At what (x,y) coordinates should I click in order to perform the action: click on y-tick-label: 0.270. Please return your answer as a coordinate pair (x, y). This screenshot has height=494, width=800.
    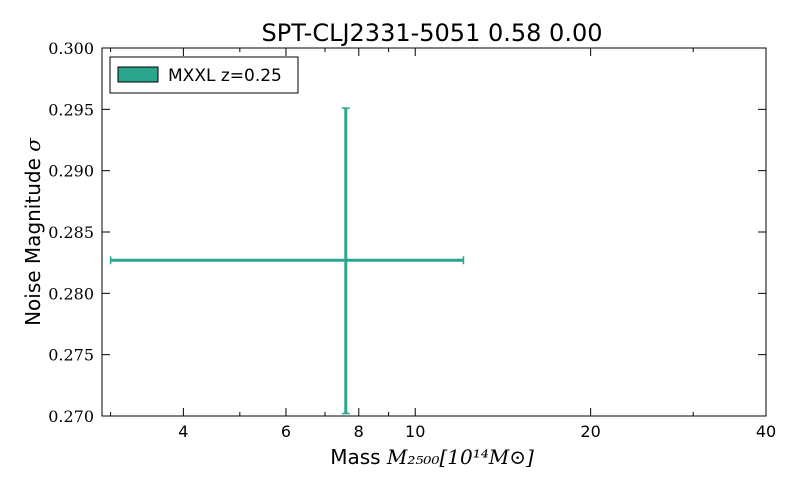
    Looking at the image, I should click on (71, 416).